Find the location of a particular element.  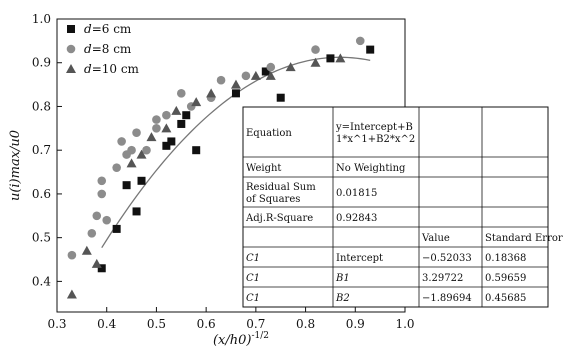

legend-label: d=8 cm is located at coordinates (108, 49).